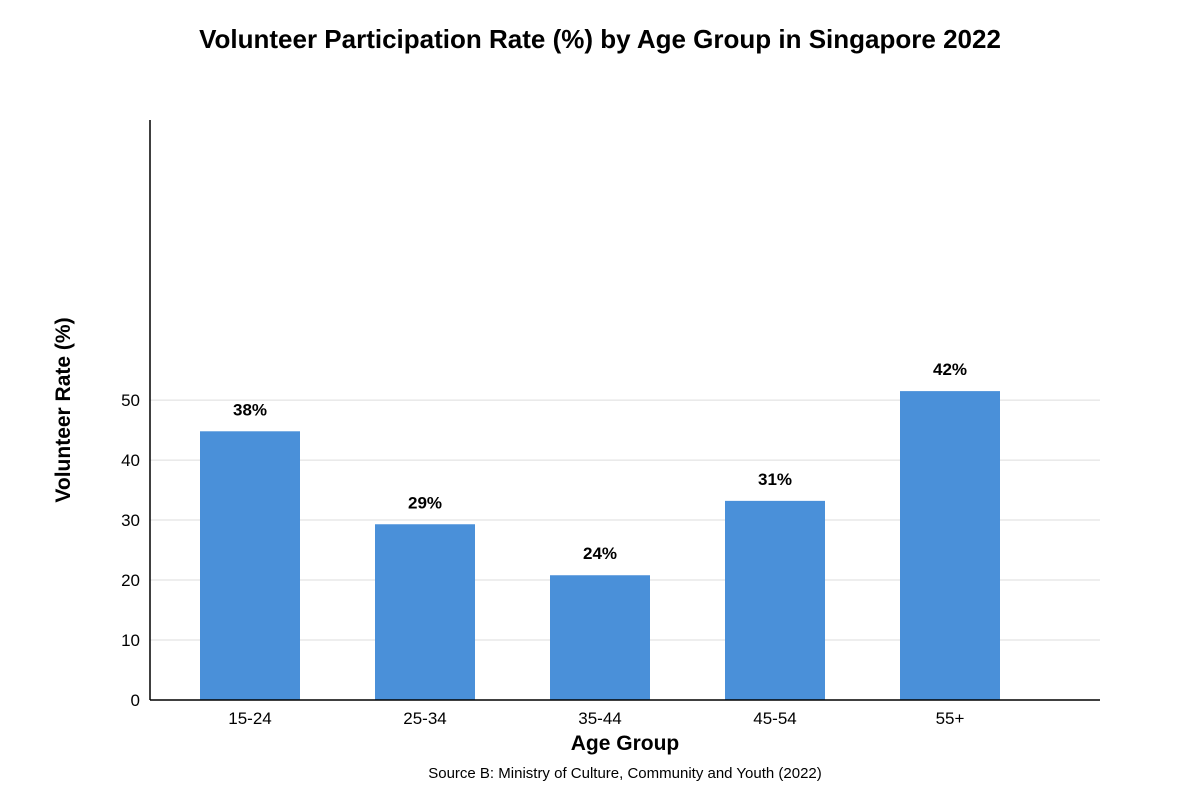 The width and height of the screenshot is (1200, 800). What do you see at coordinates (250, 409) in the screenshot?
I see `data-label: 38%` at bounding box center [250, 409].